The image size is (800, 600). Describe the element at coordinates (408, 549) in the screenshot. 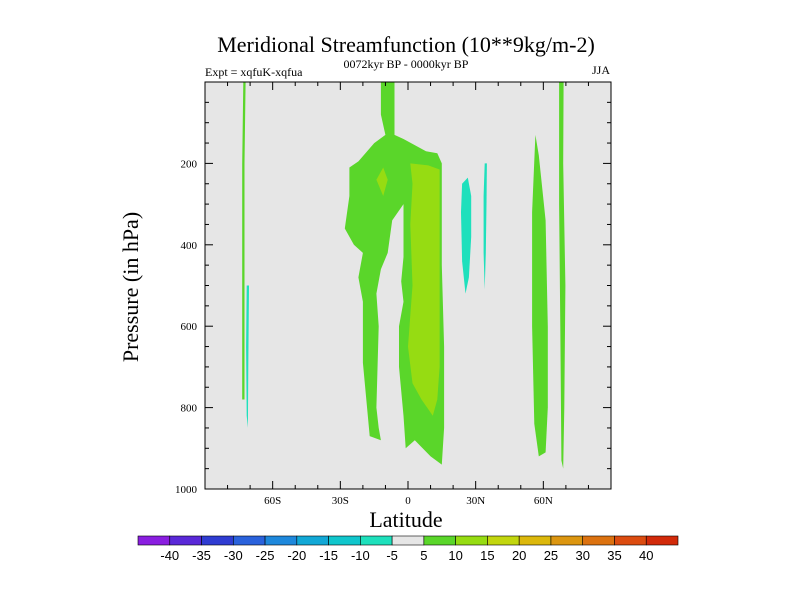

I see `colorbar: -40 -35 -30 -25 -20 -15 -10 -5 5 10 15 20 25 30 35 40` at that location.